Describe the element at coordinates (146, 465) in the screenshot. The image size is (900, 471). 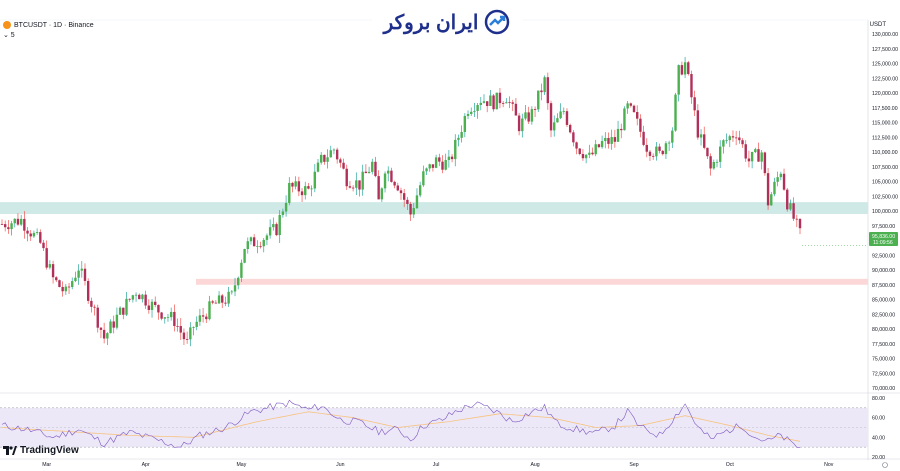
I see `time-tick-label: Apr` at that location.